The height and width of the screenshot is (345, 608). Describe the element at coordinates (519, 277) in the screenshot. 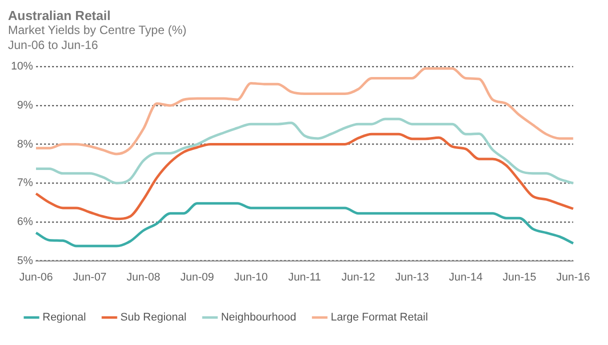

I see `x-tick-label: Jun-15` at that location.